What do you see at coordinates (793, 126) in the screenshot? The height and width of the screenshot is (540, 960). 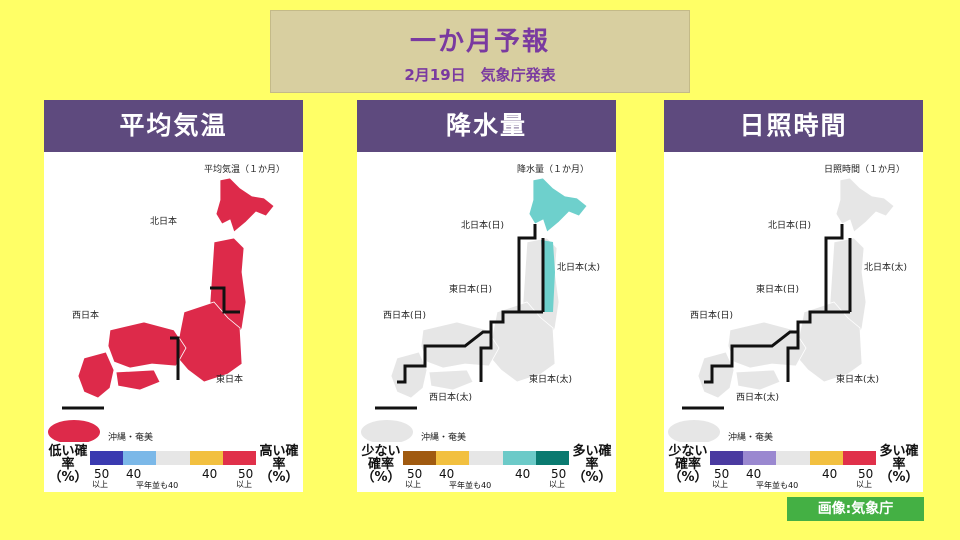 I see `panel-heading: 日照時間` at bounding box center [793, 126].